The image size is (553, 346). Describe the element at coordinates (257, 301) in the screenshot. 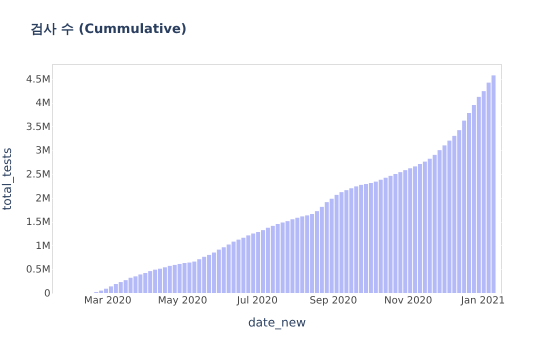

I see `x-tick-label: Jul 2020` at that location.